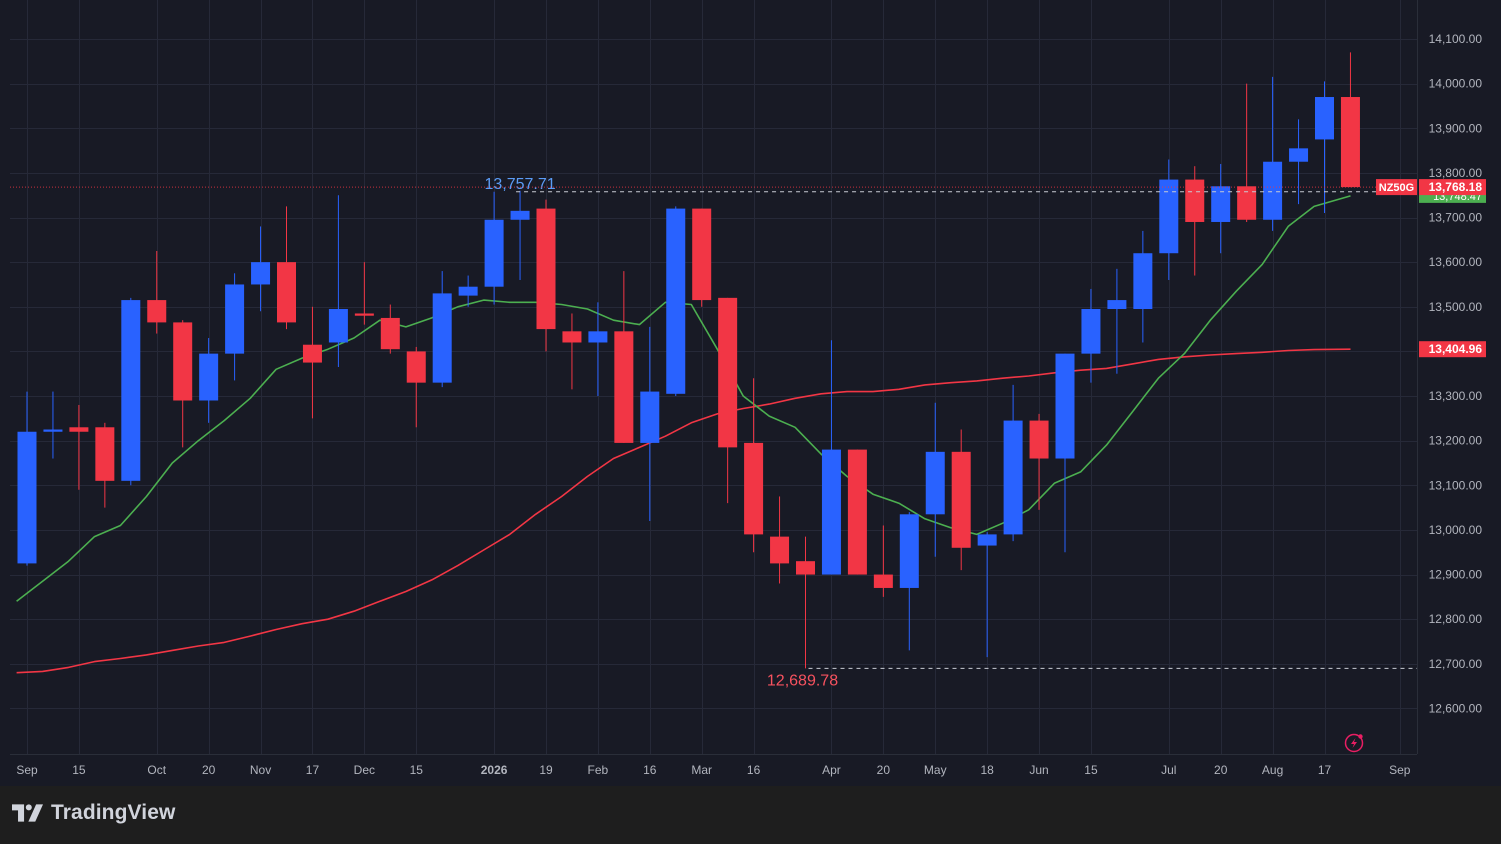  What do you see at coordinates (113, 812) in the screenshot?
I see `brand-name: TradingView` at bounding box center [113, 812].